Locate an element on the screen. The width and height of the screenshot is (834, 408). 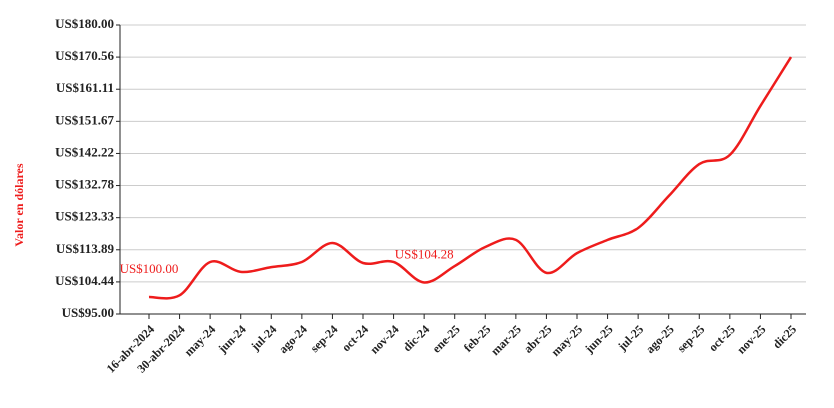
x-tick-label: ene-25 is located at coordinates (445, 338).